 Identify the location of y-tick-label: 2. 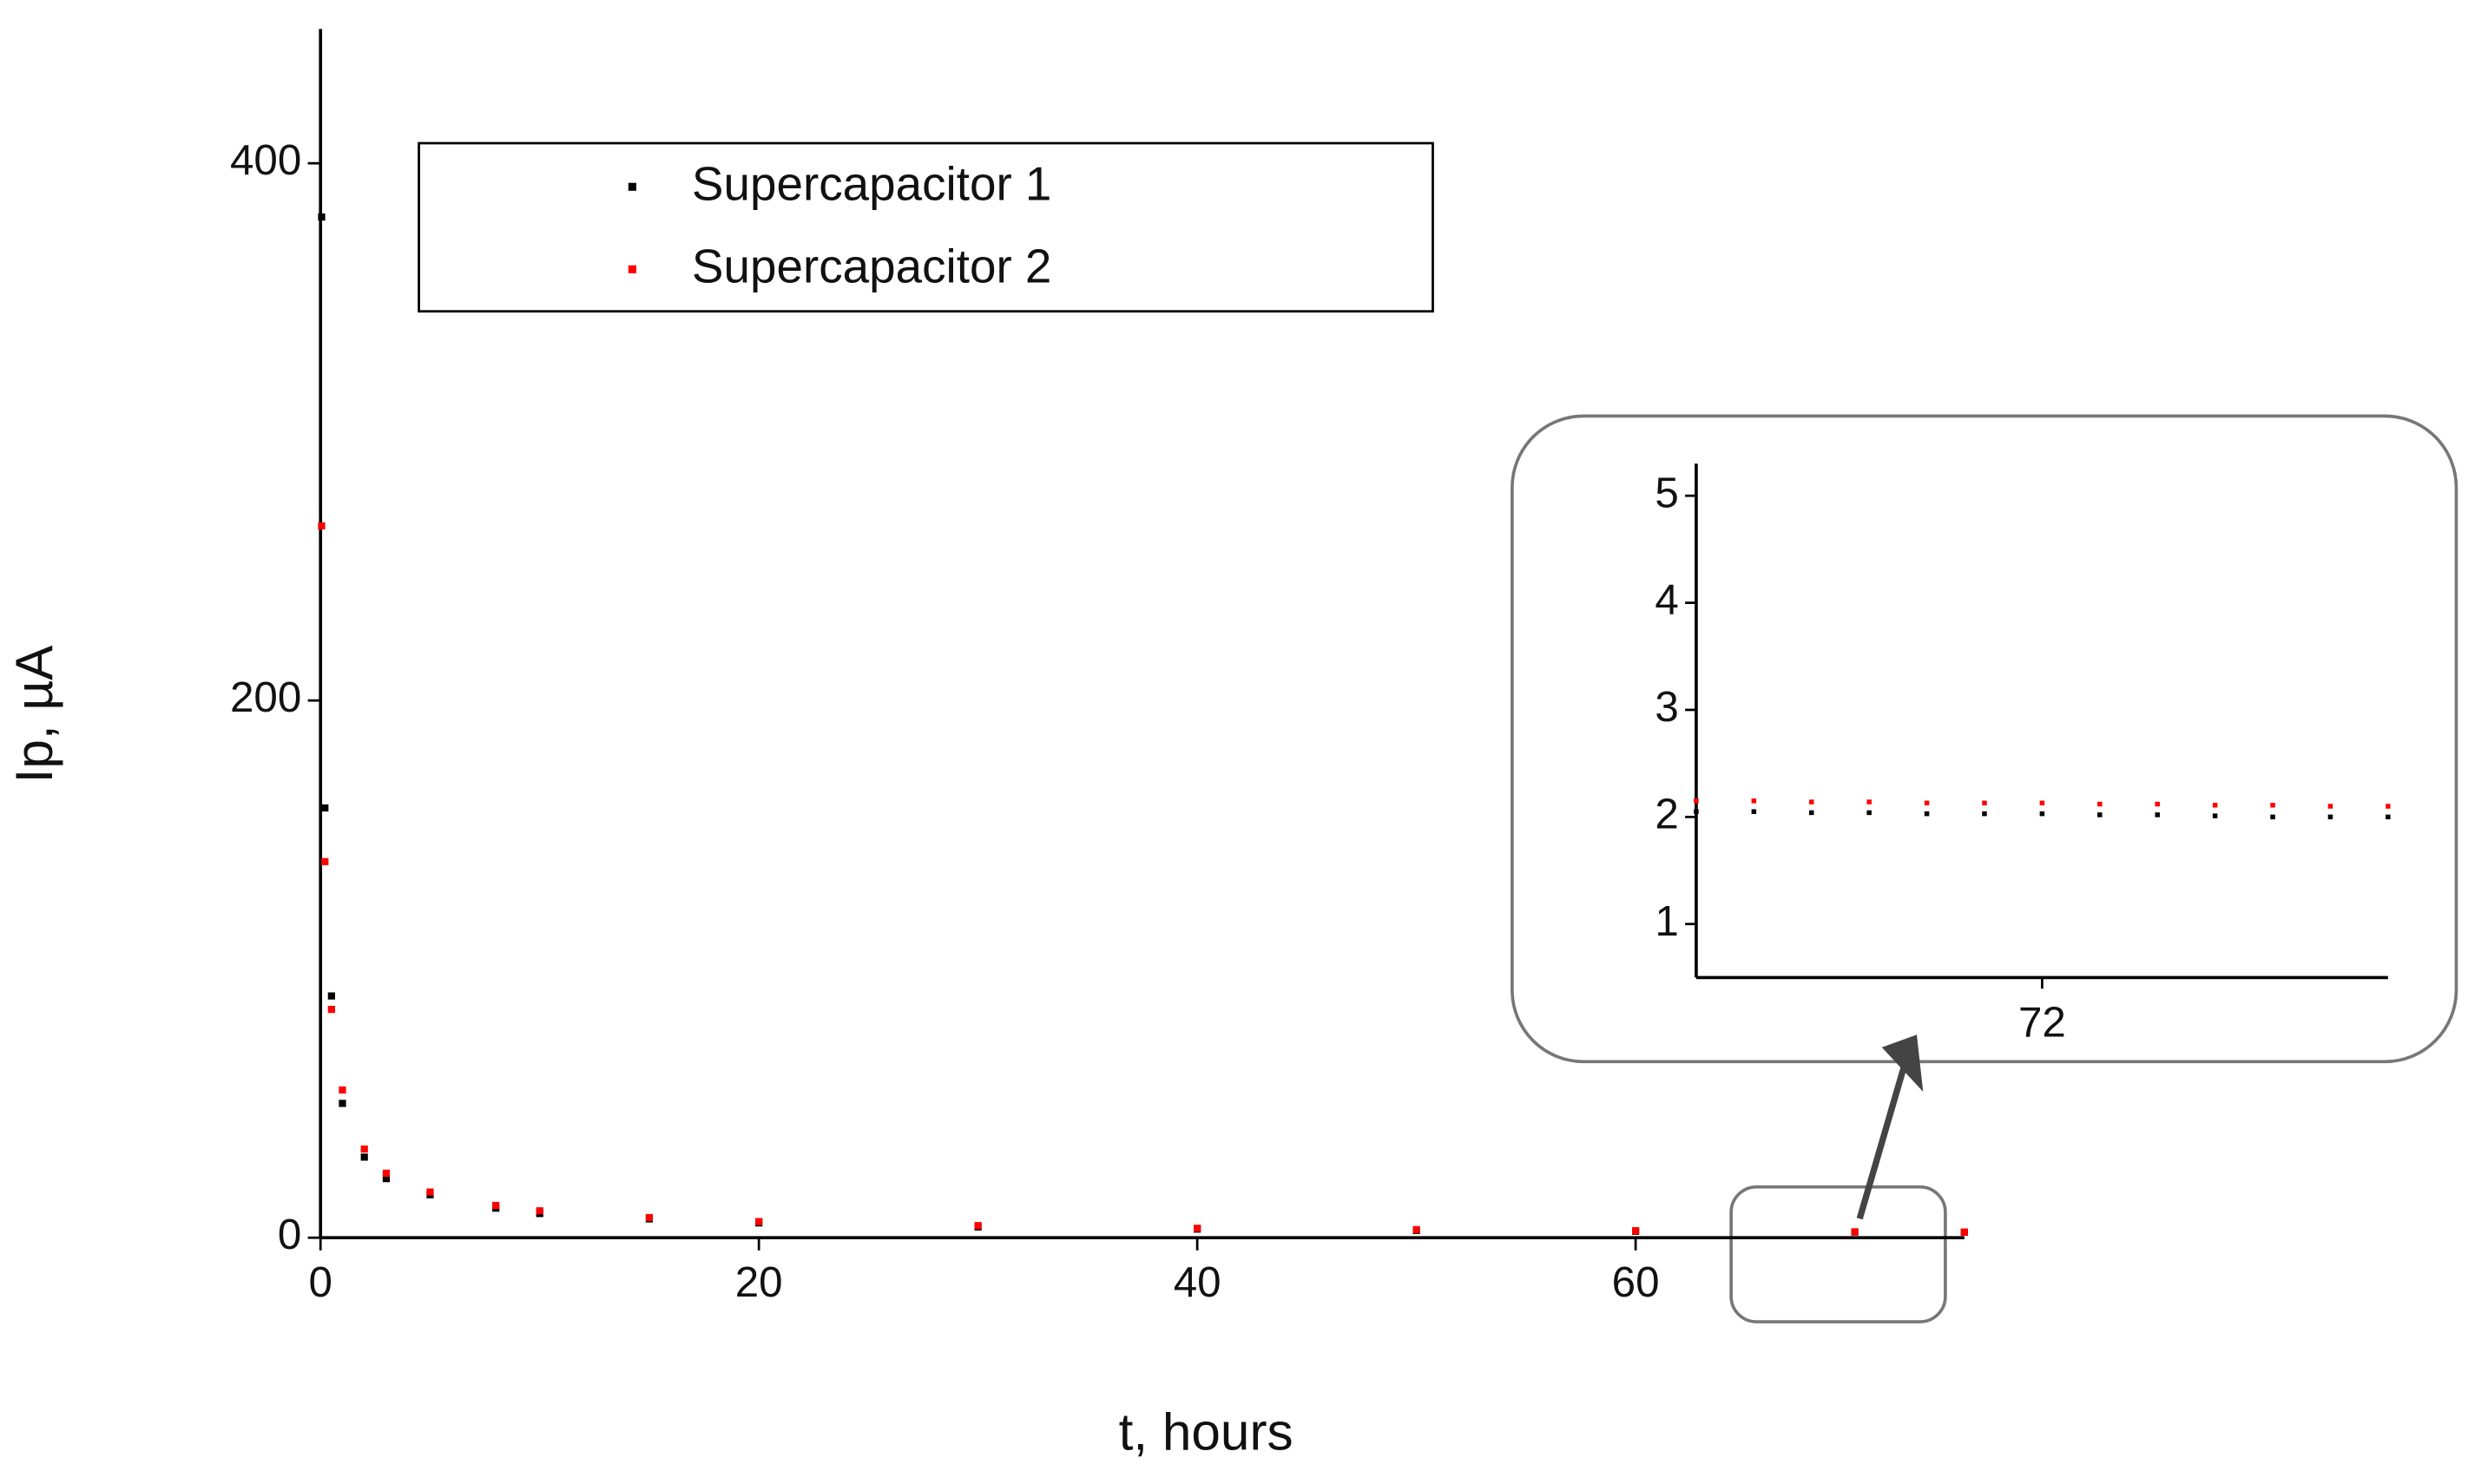
(1666, 813).